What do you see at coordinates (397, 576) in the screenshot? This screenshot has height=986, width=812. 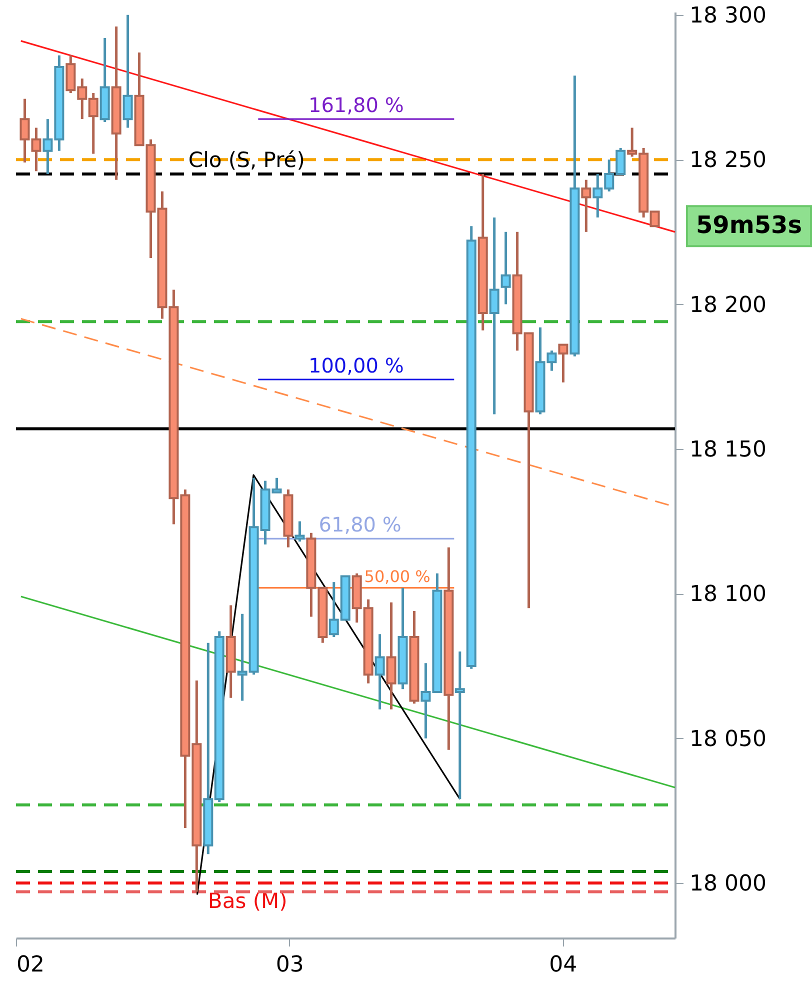 I see `series-label: 50,00 %` at bounding box center [397, 576].